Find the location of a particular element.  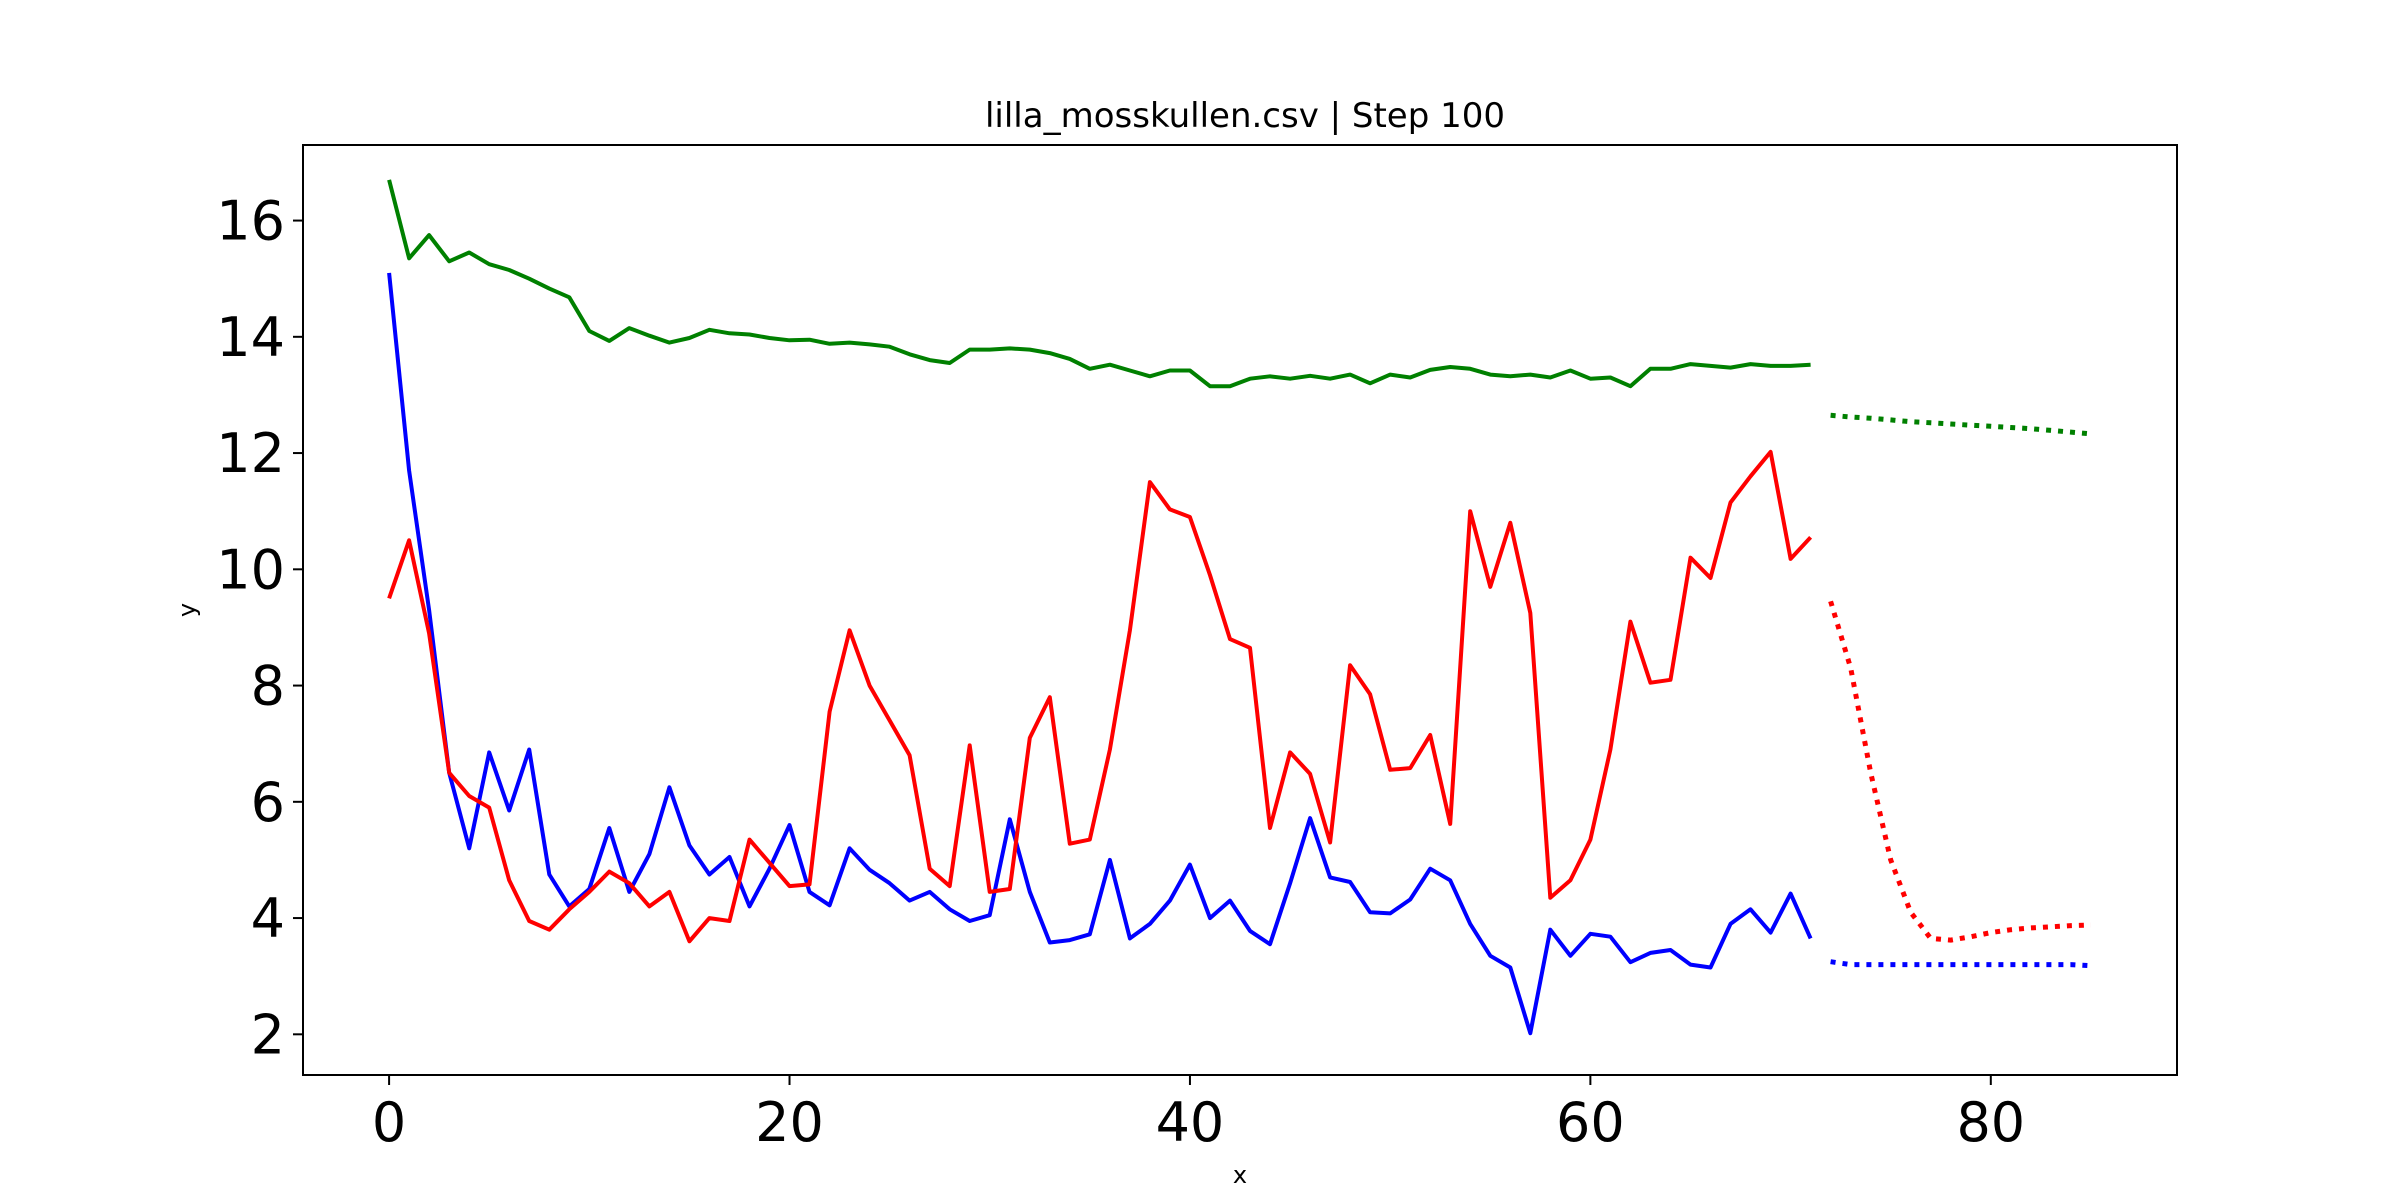

x-tick-label: 80 is located at coordinates (1990, 1122).